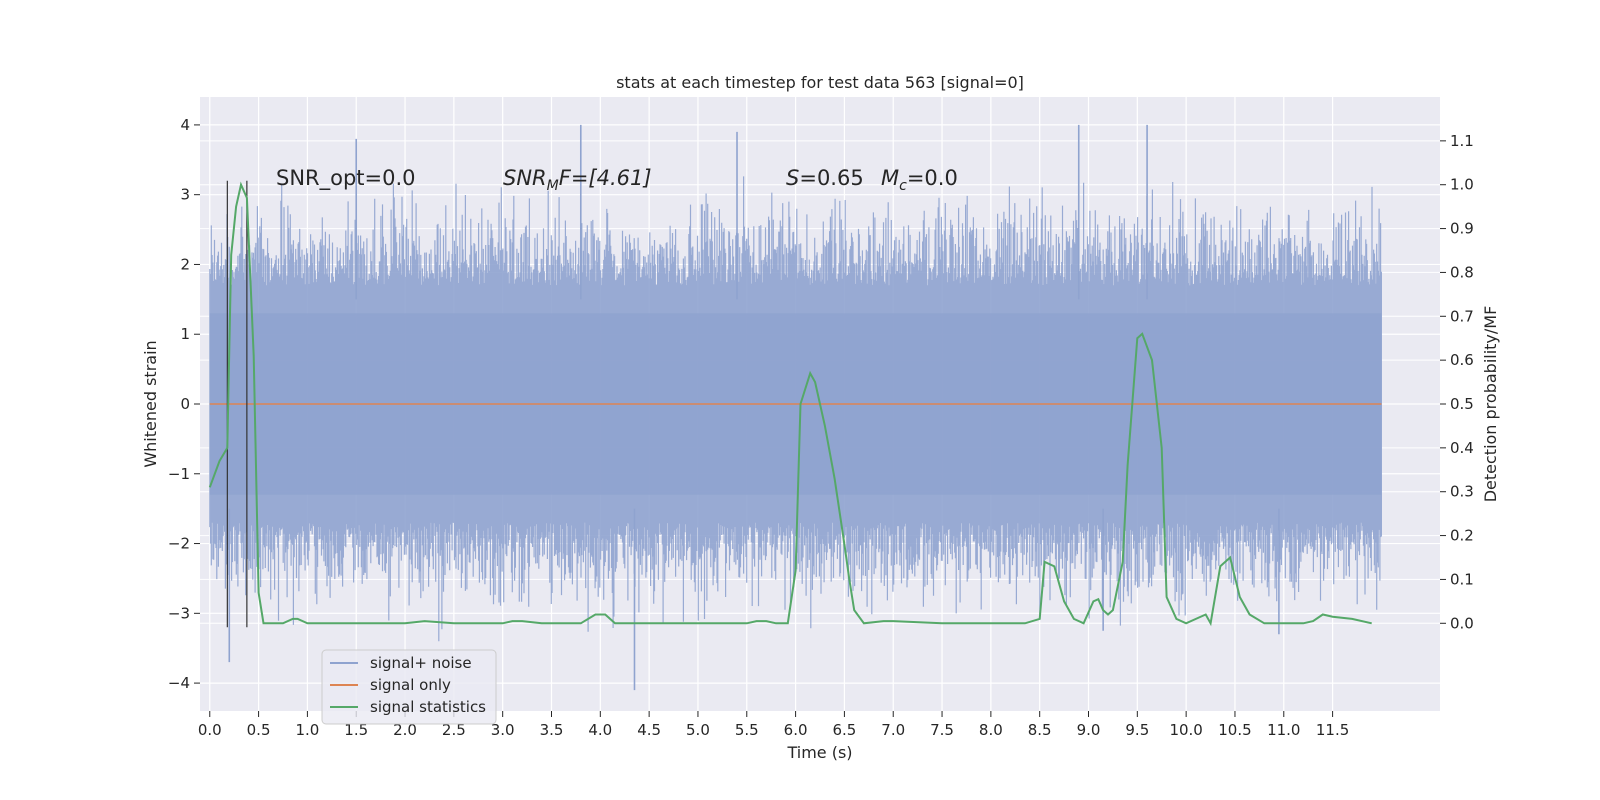  What do you see at coordinates (1462, 448) in the screenshot?
I see `y2-tick-label: 0.4` at bounding box center [1462, 448].